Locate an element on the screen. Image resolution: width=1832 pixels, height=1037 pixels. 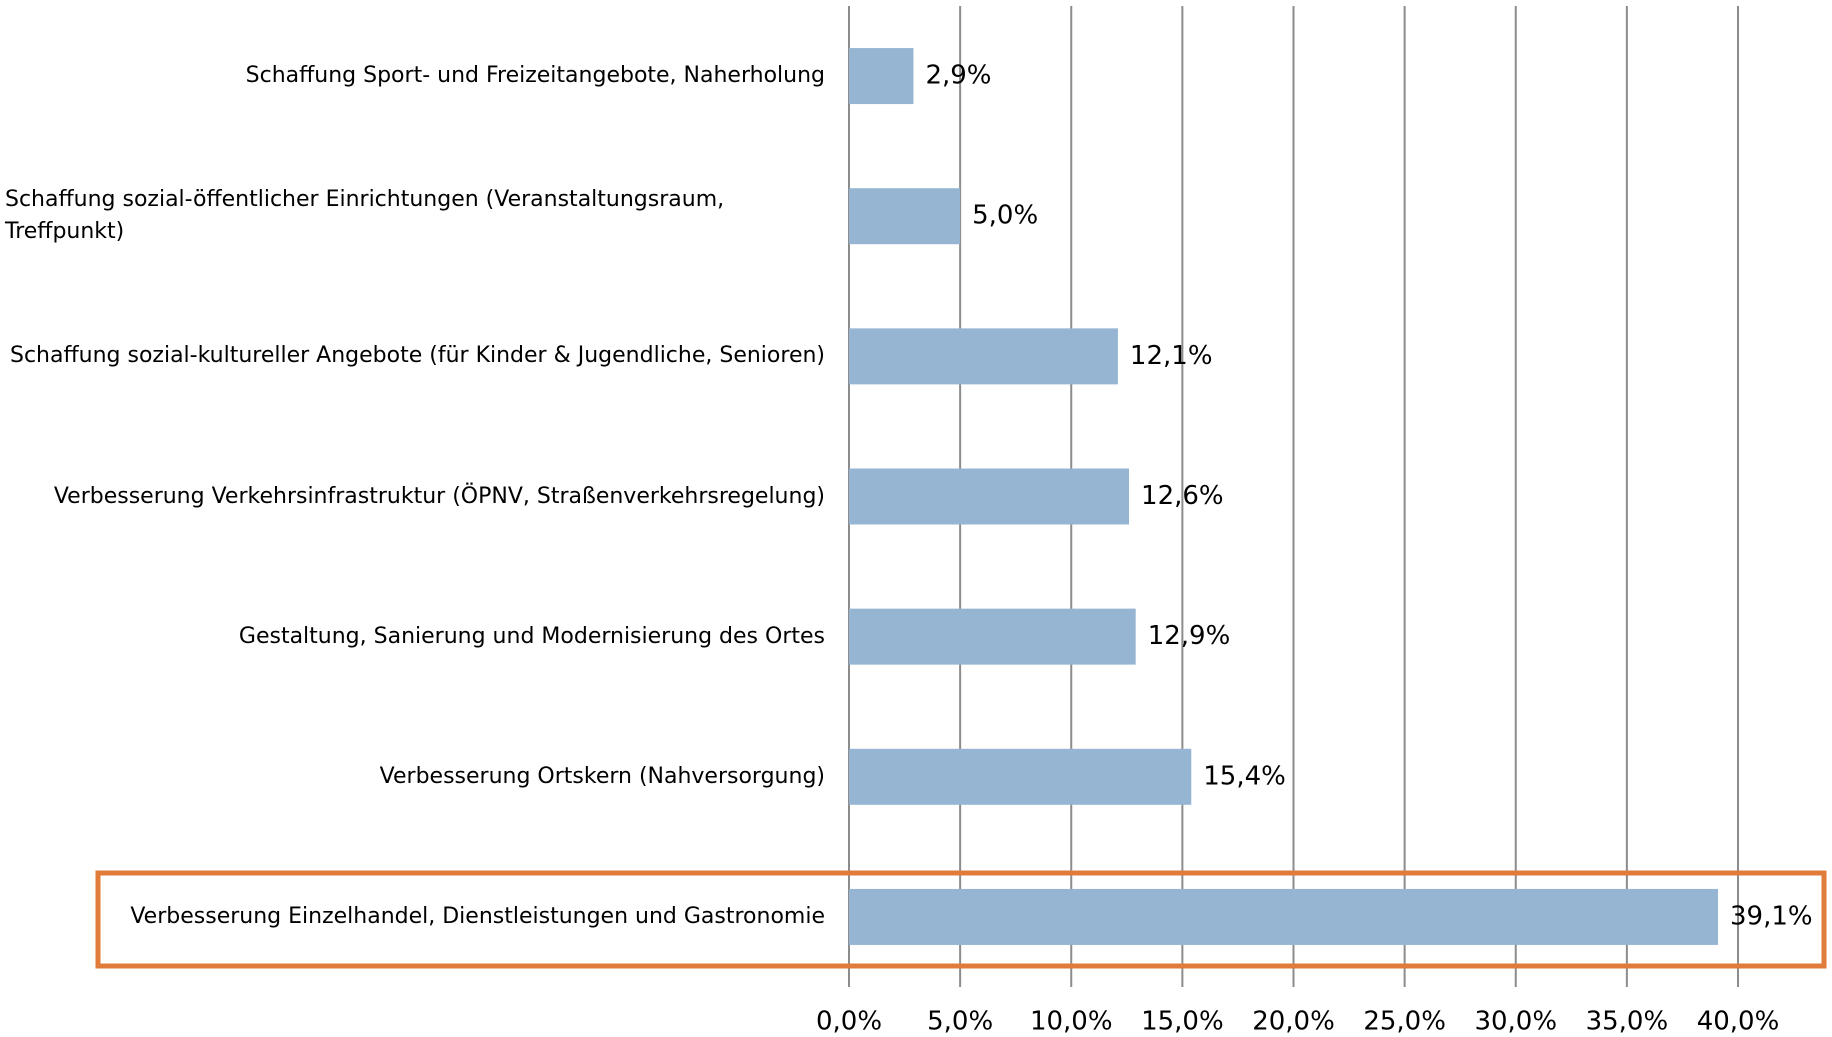
x-tick-label: 30,0% is located at coordinates (1515, 1022).